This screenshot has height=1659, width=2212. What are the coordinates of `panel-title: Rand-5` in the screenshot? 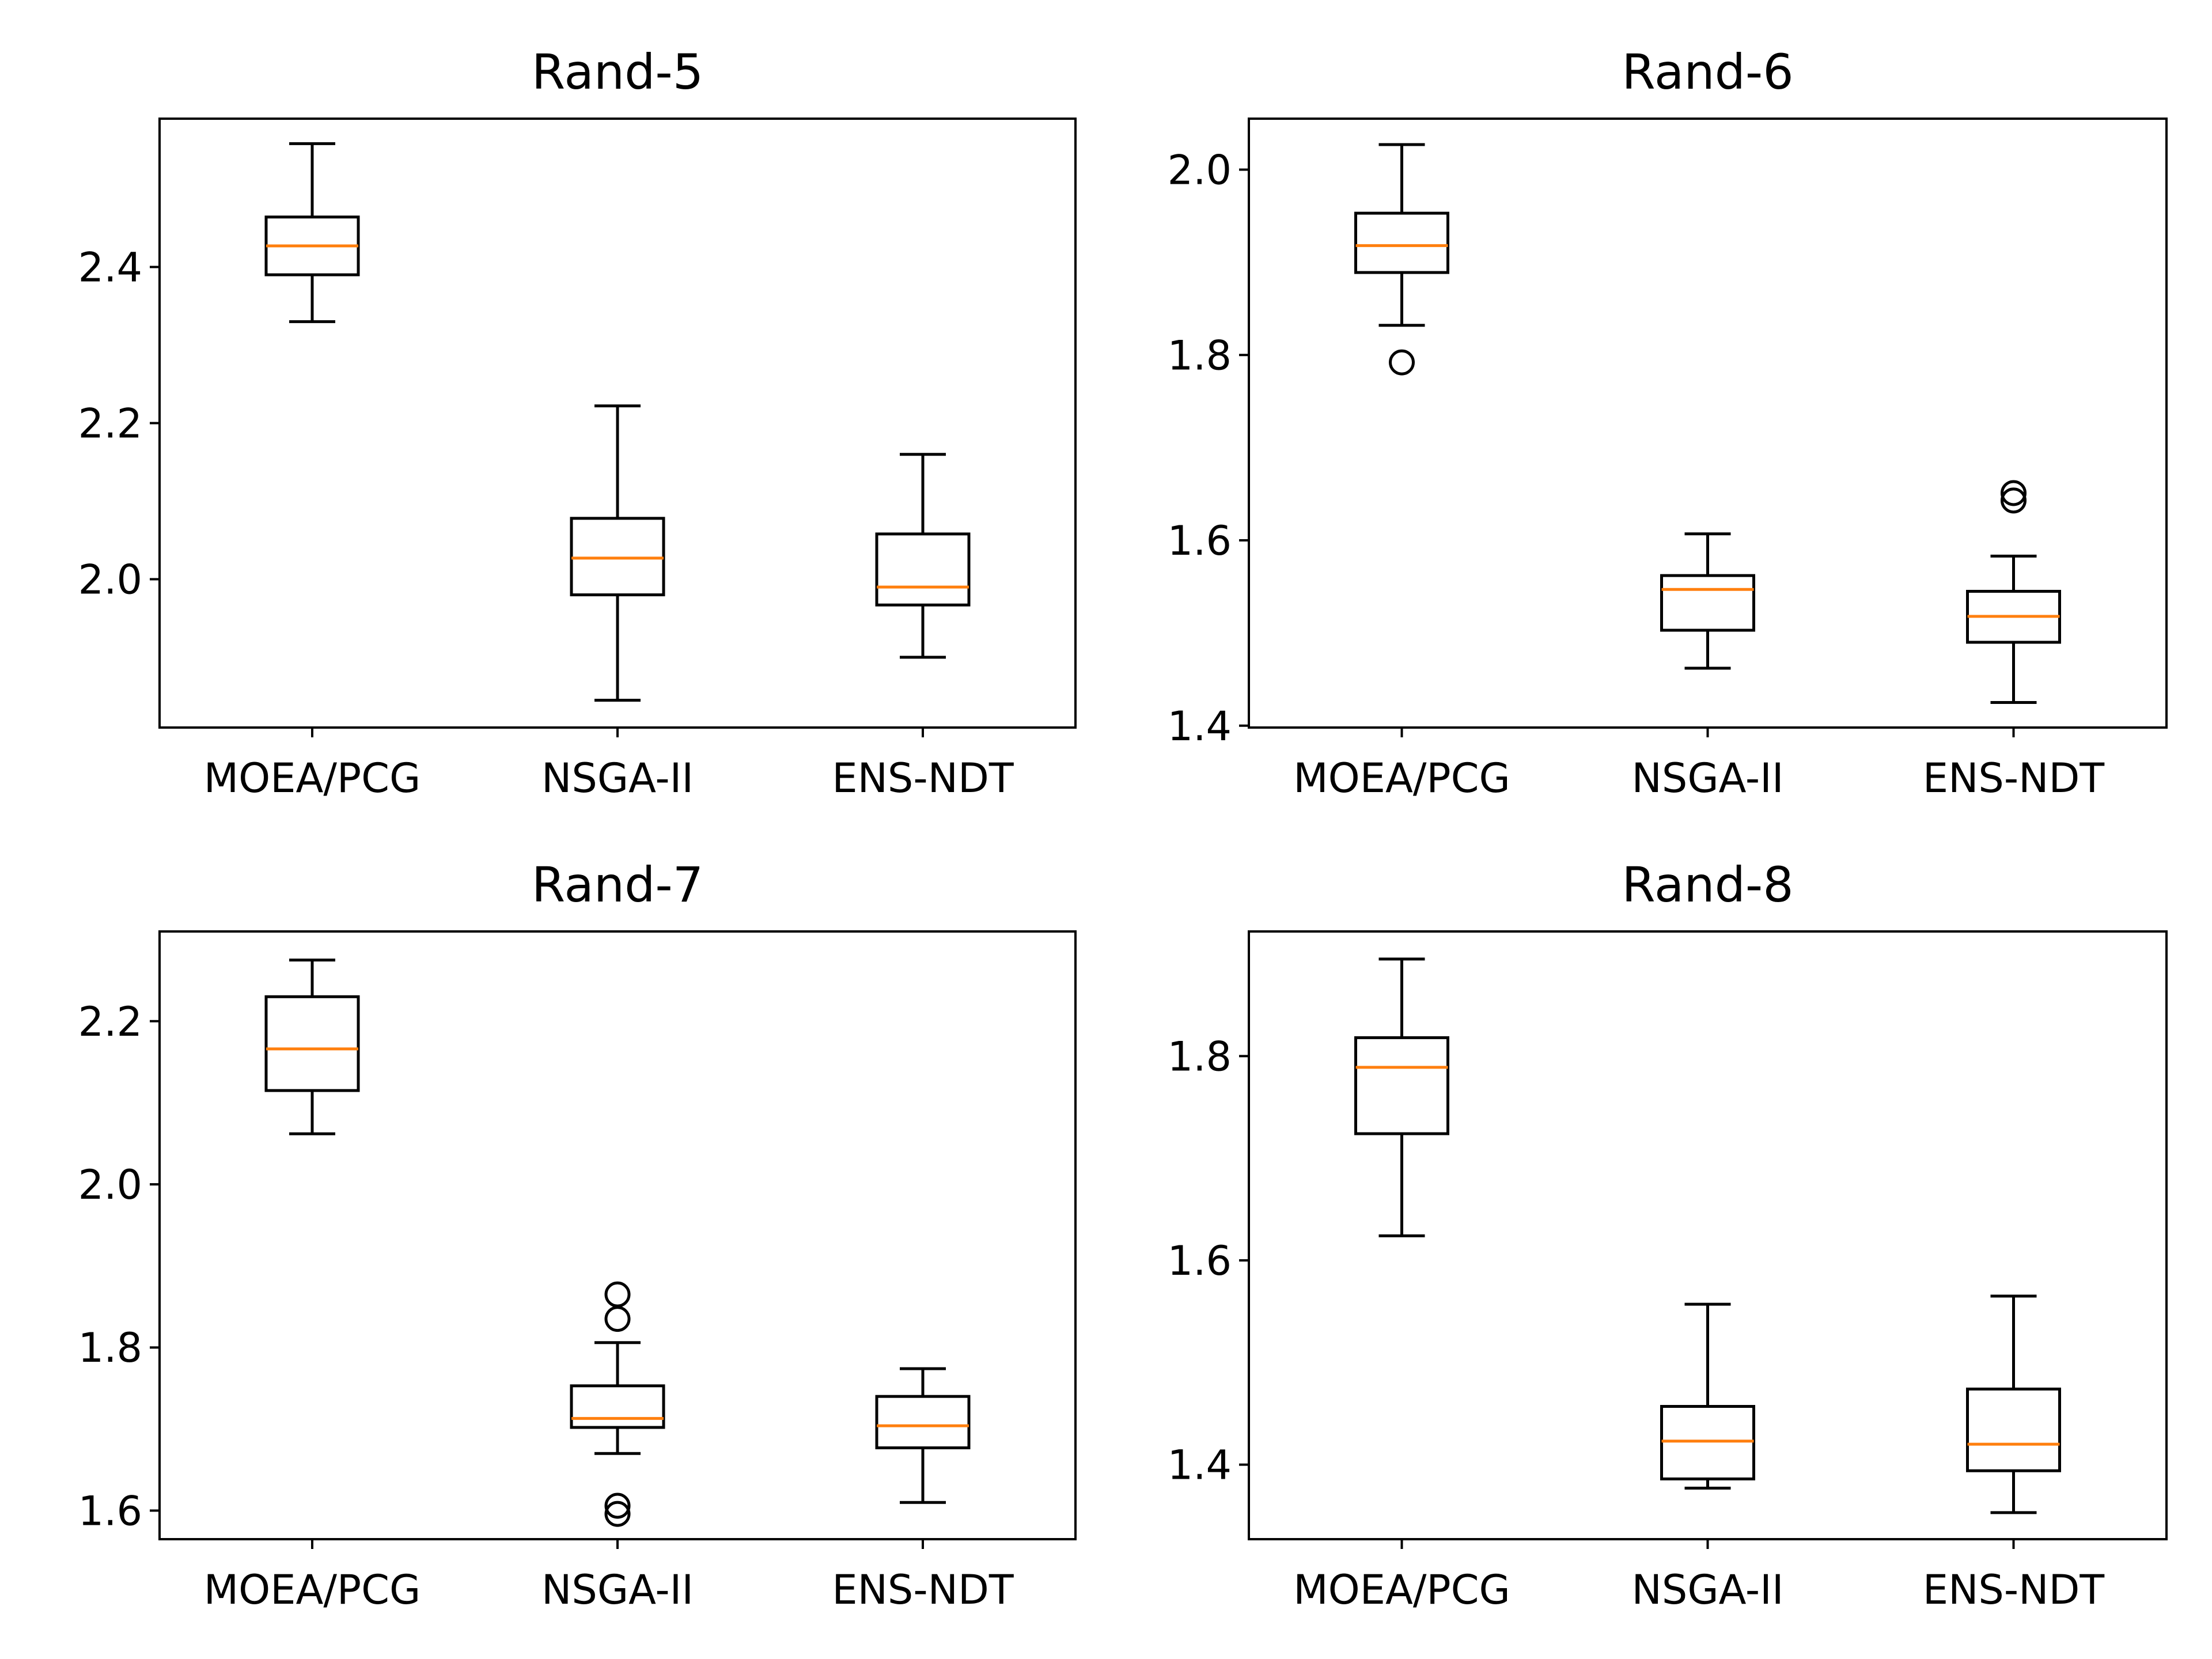 It's located at (617, 72).